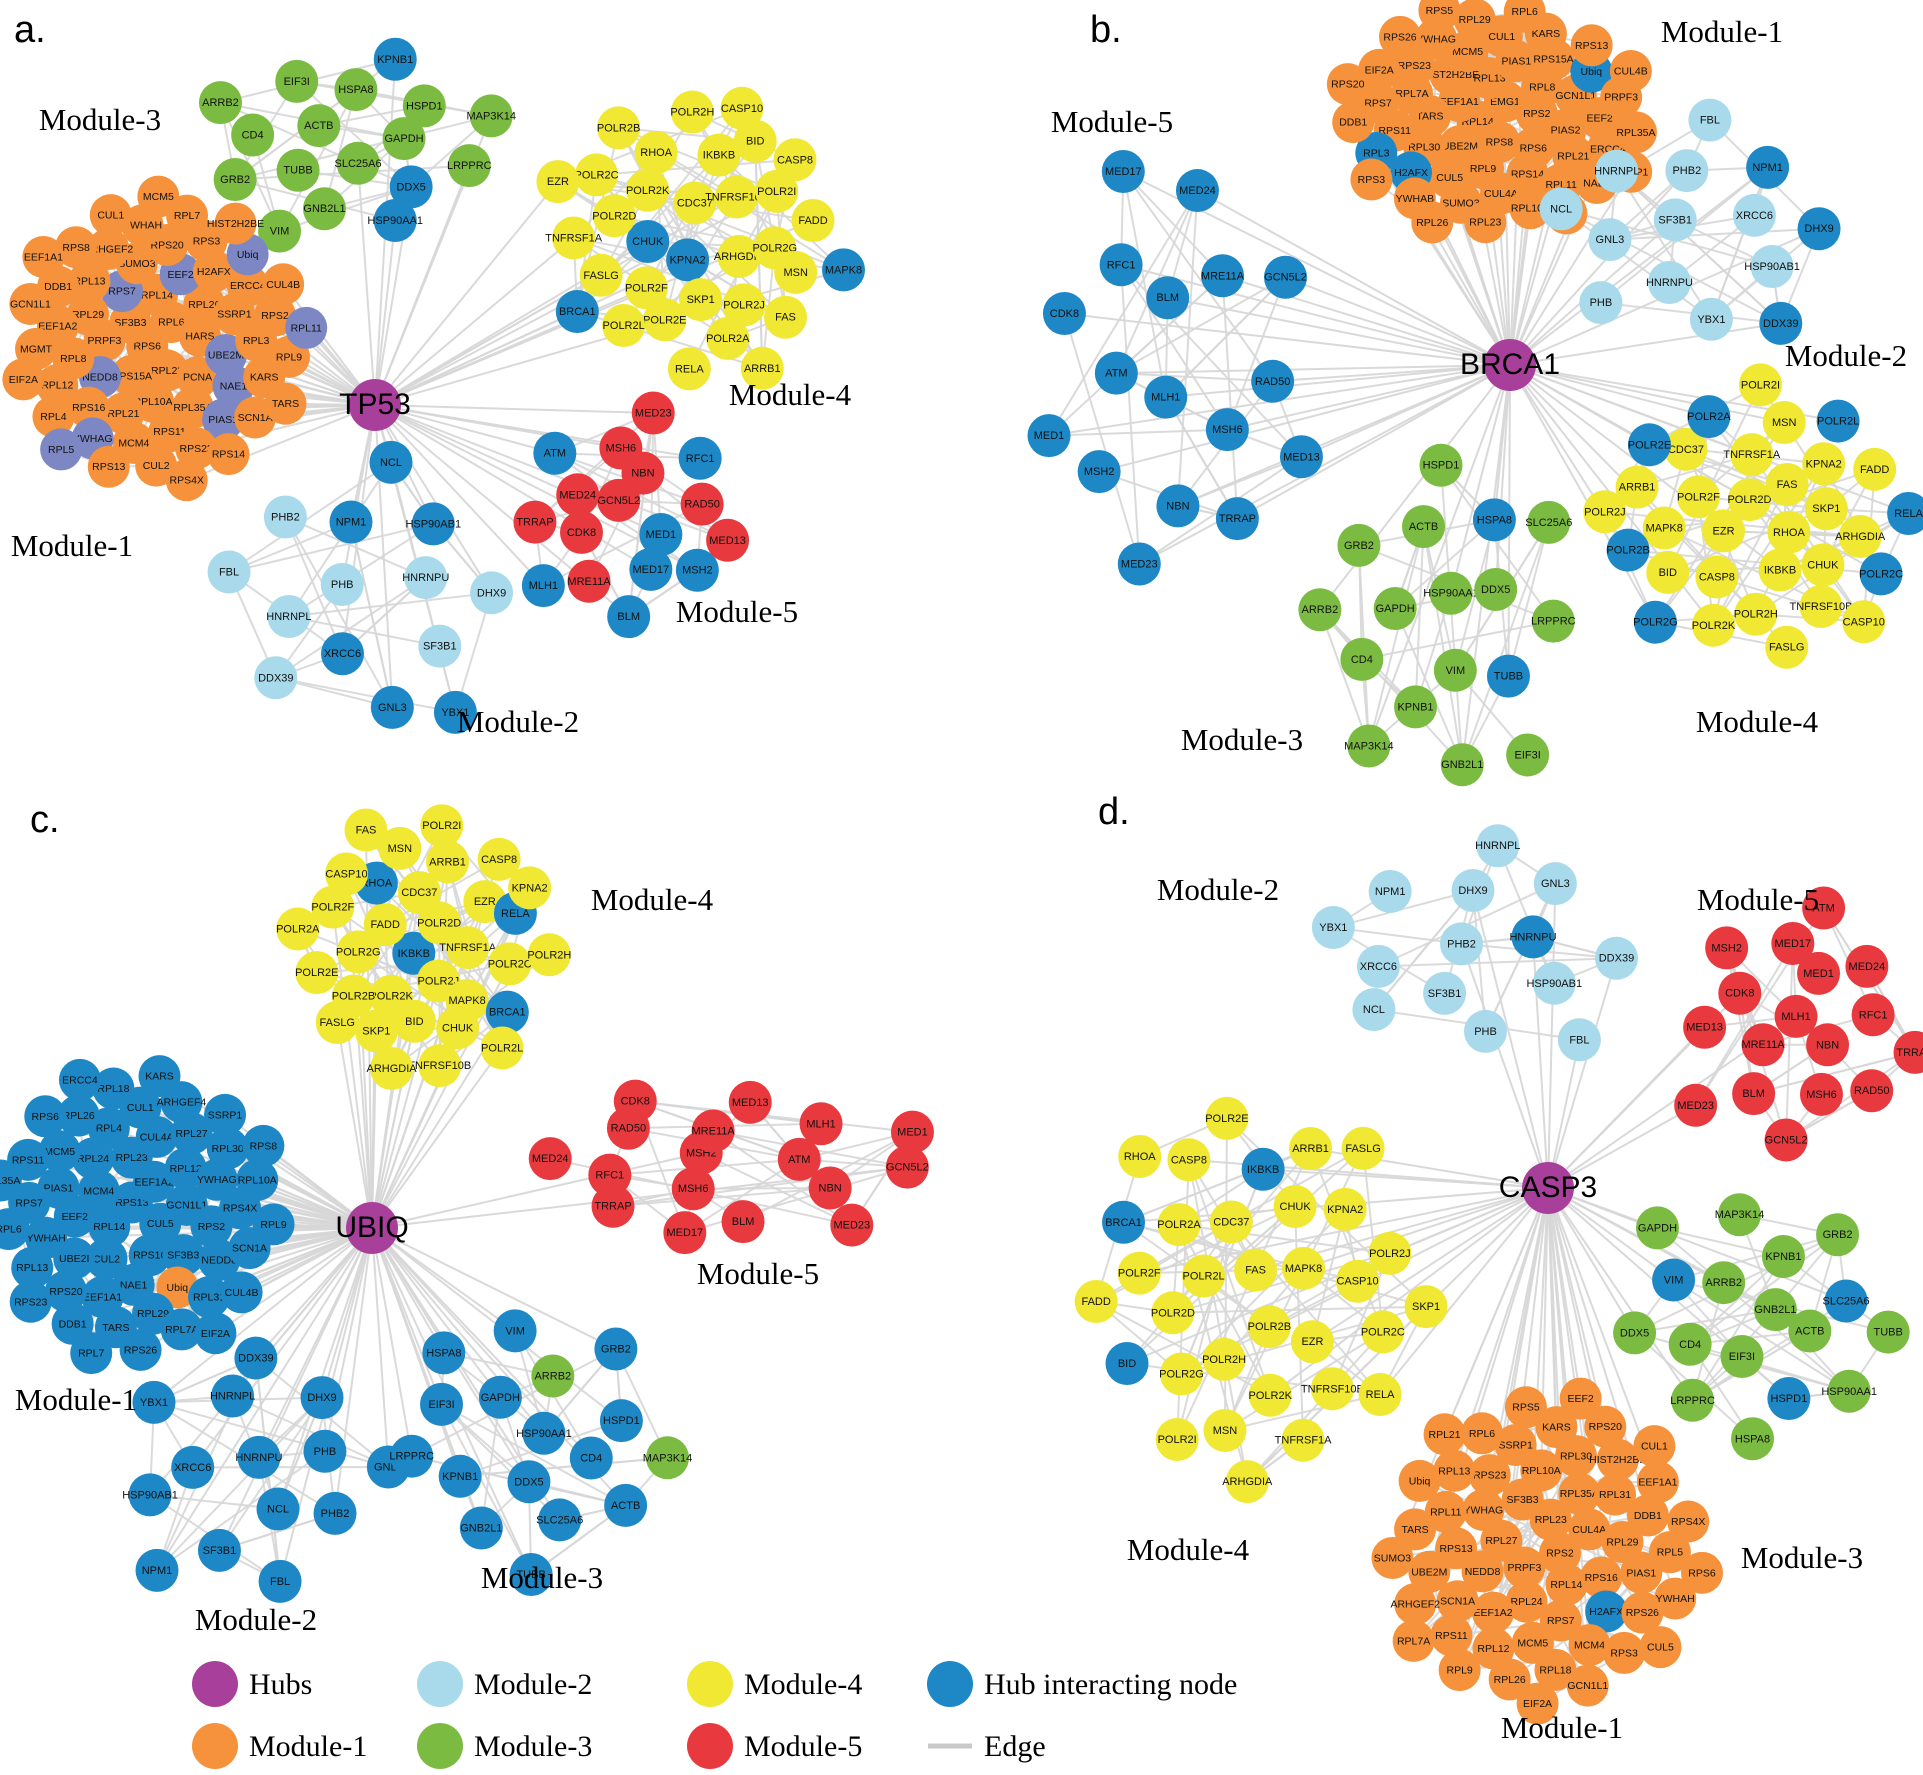  Describe the element at coordinates (196, 448) in the screenshot. I see `node-RPS23: RPS23` at that location.